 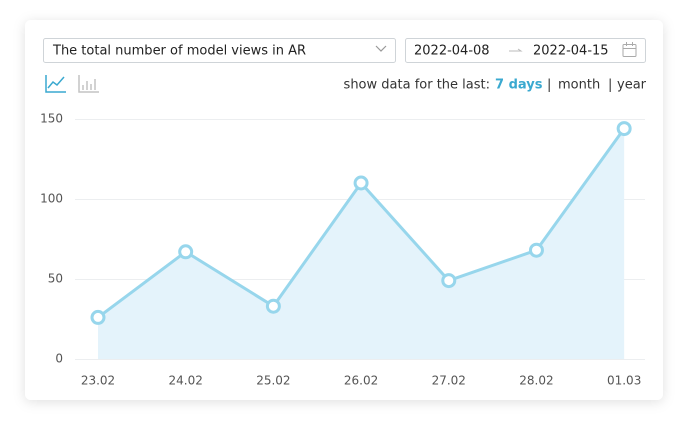 I want to click on x-tick-label: 24.02, so click(x=186, y=381).